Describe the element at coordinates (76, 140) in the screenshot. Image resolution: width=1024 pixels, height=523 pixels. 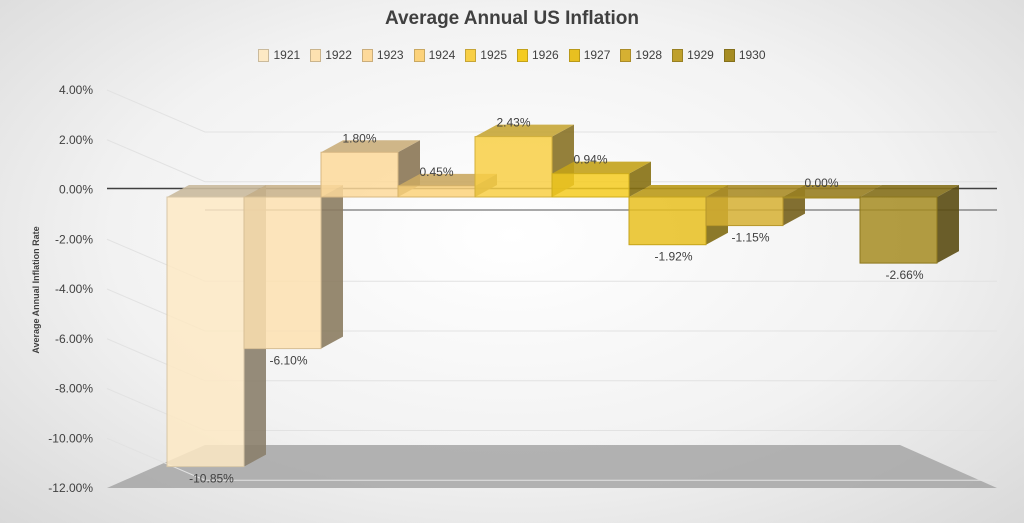
I see `y-tick-label: 2.00%` at that location.